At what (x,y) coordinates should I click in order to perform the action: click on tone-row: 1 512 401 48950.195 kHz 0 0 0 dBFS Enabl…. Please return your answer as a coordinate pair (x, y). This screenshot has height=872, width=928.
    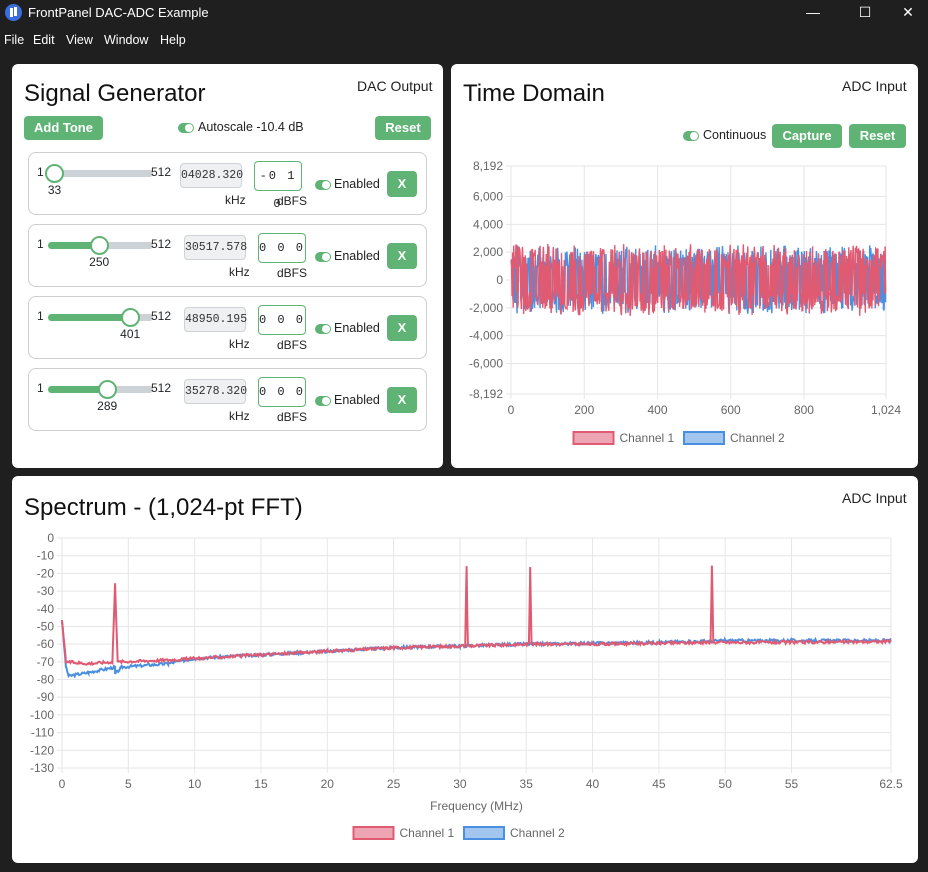
    Looking at the image, I should click on (227, 327).